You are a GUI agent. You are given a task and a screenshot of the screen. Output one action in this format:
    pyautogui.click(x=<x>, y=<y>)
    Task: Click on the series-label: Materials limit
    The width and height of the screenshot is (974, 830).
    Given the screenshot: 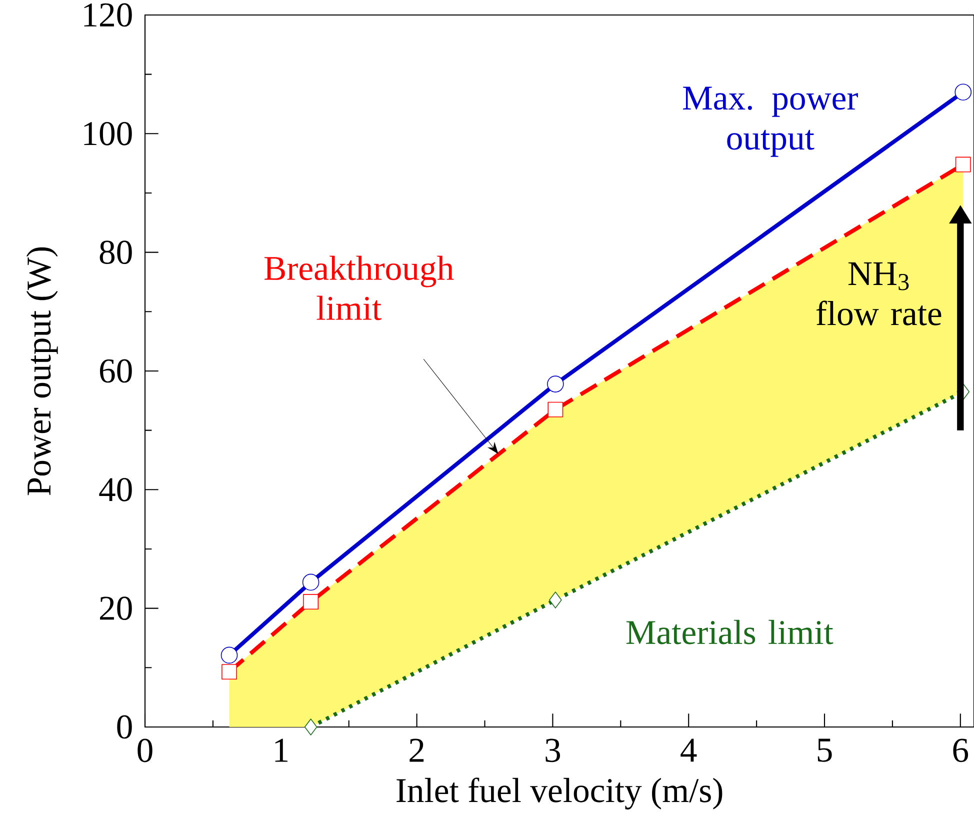 What is the action you would take?
    pyautogui.click(x=730, y=632)
    